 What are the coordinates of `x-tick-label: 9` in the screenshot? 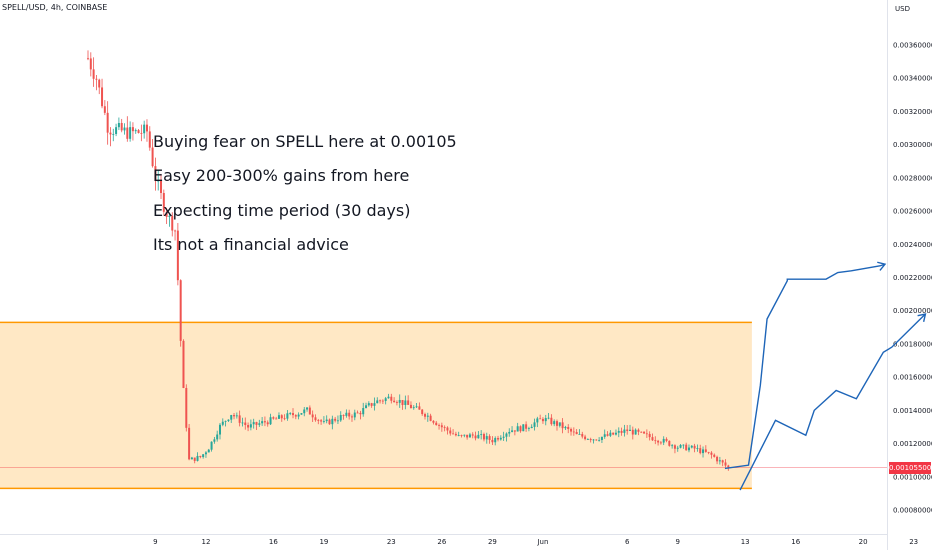 It's located at (678, 542).